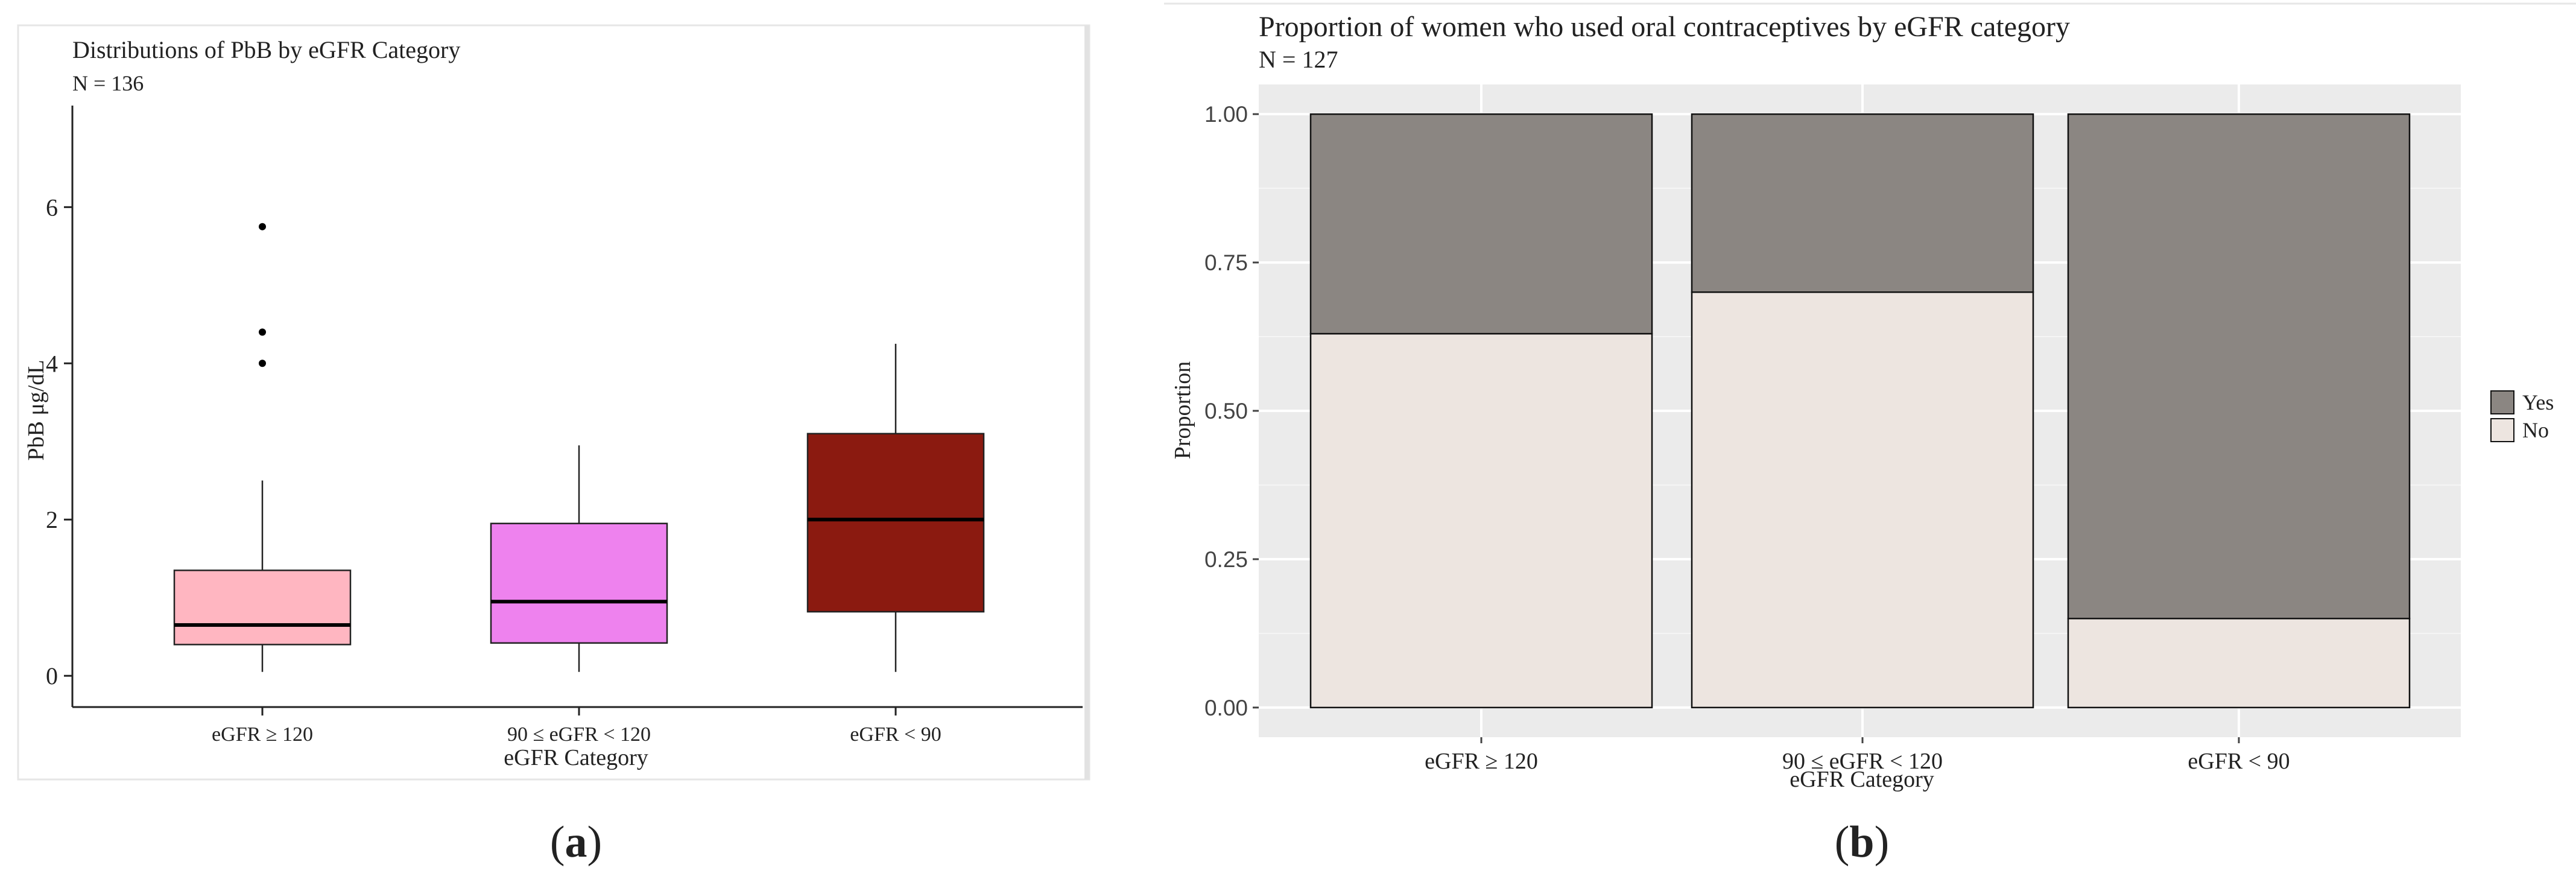 This screenshot has width=2576, height=882. Describe the element at coordinates (2522, 416) in the screenshot. I see `legend: Yes No` at that location.